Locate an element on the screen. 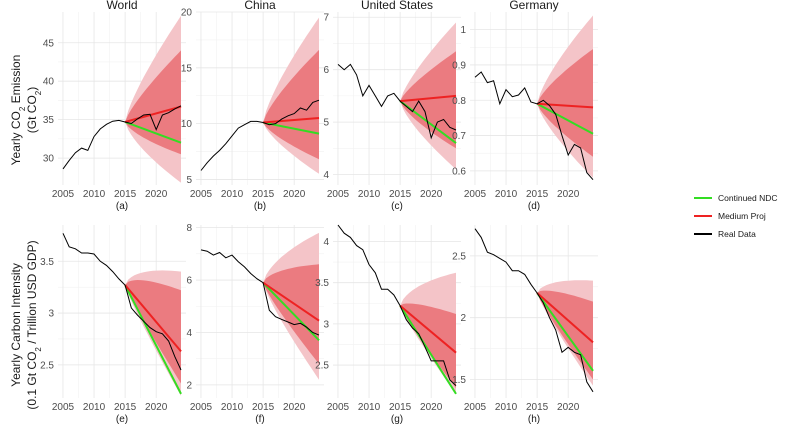 This screenshot has width=800, height=434. panel-title: United States is located at coordinates (397, 6).